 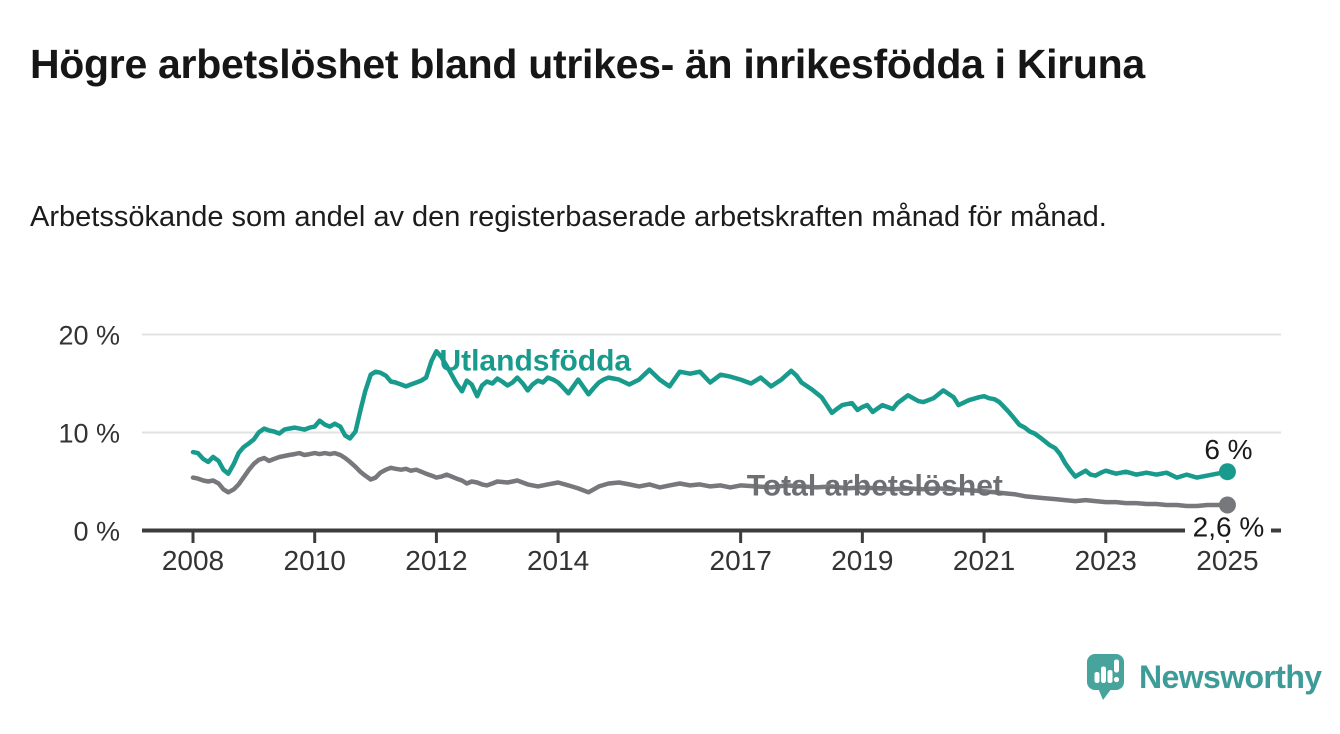 I want to click on x-tick-label: 2014, so click(x=558, y=560).